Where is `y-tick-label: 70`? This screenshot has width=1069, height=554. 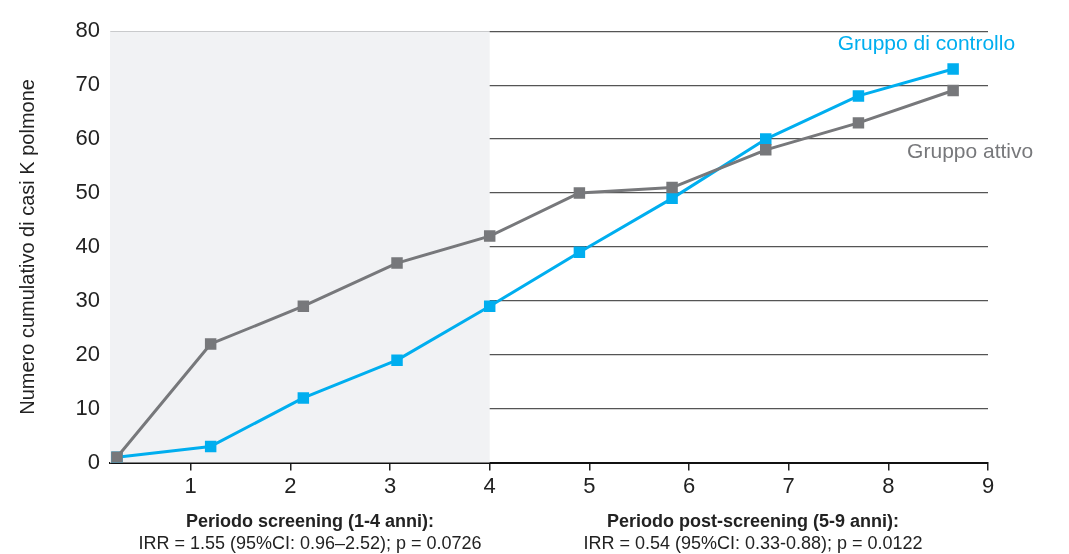 y-tick-label: 70 is located at coordinates (87, 84).